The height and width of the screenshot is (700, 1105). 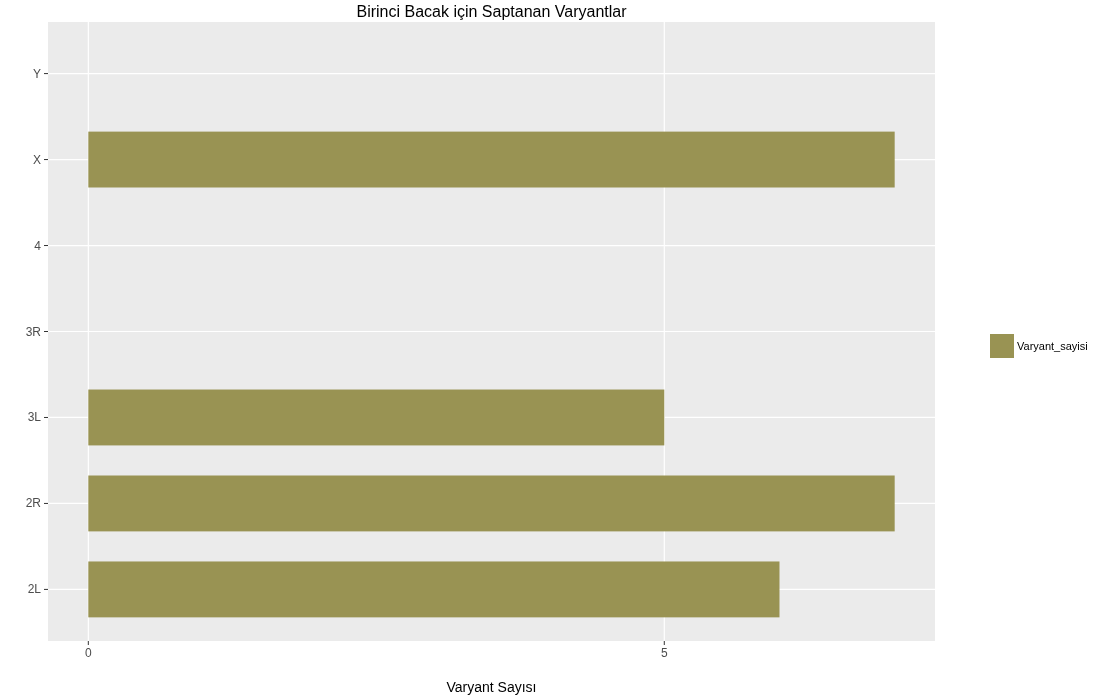 I want to click on y-tick-label: 4, so click(x=38, y=245).